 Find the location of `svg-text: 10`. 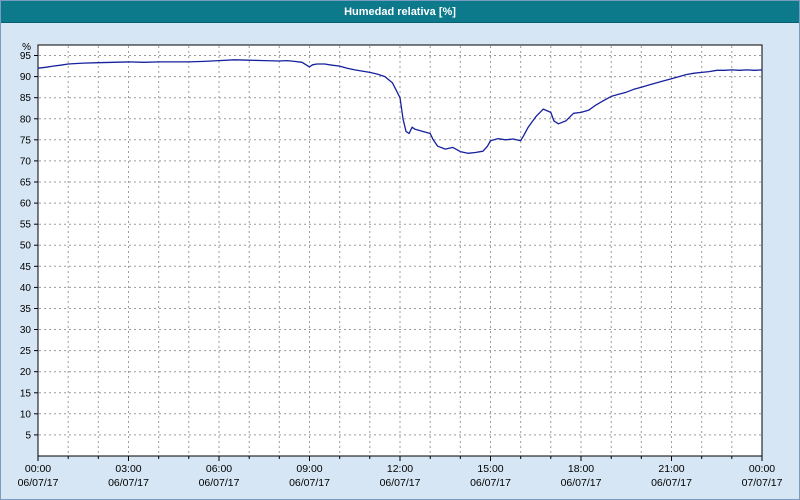

svg-text: 10 is located at coordinates (26, 414).